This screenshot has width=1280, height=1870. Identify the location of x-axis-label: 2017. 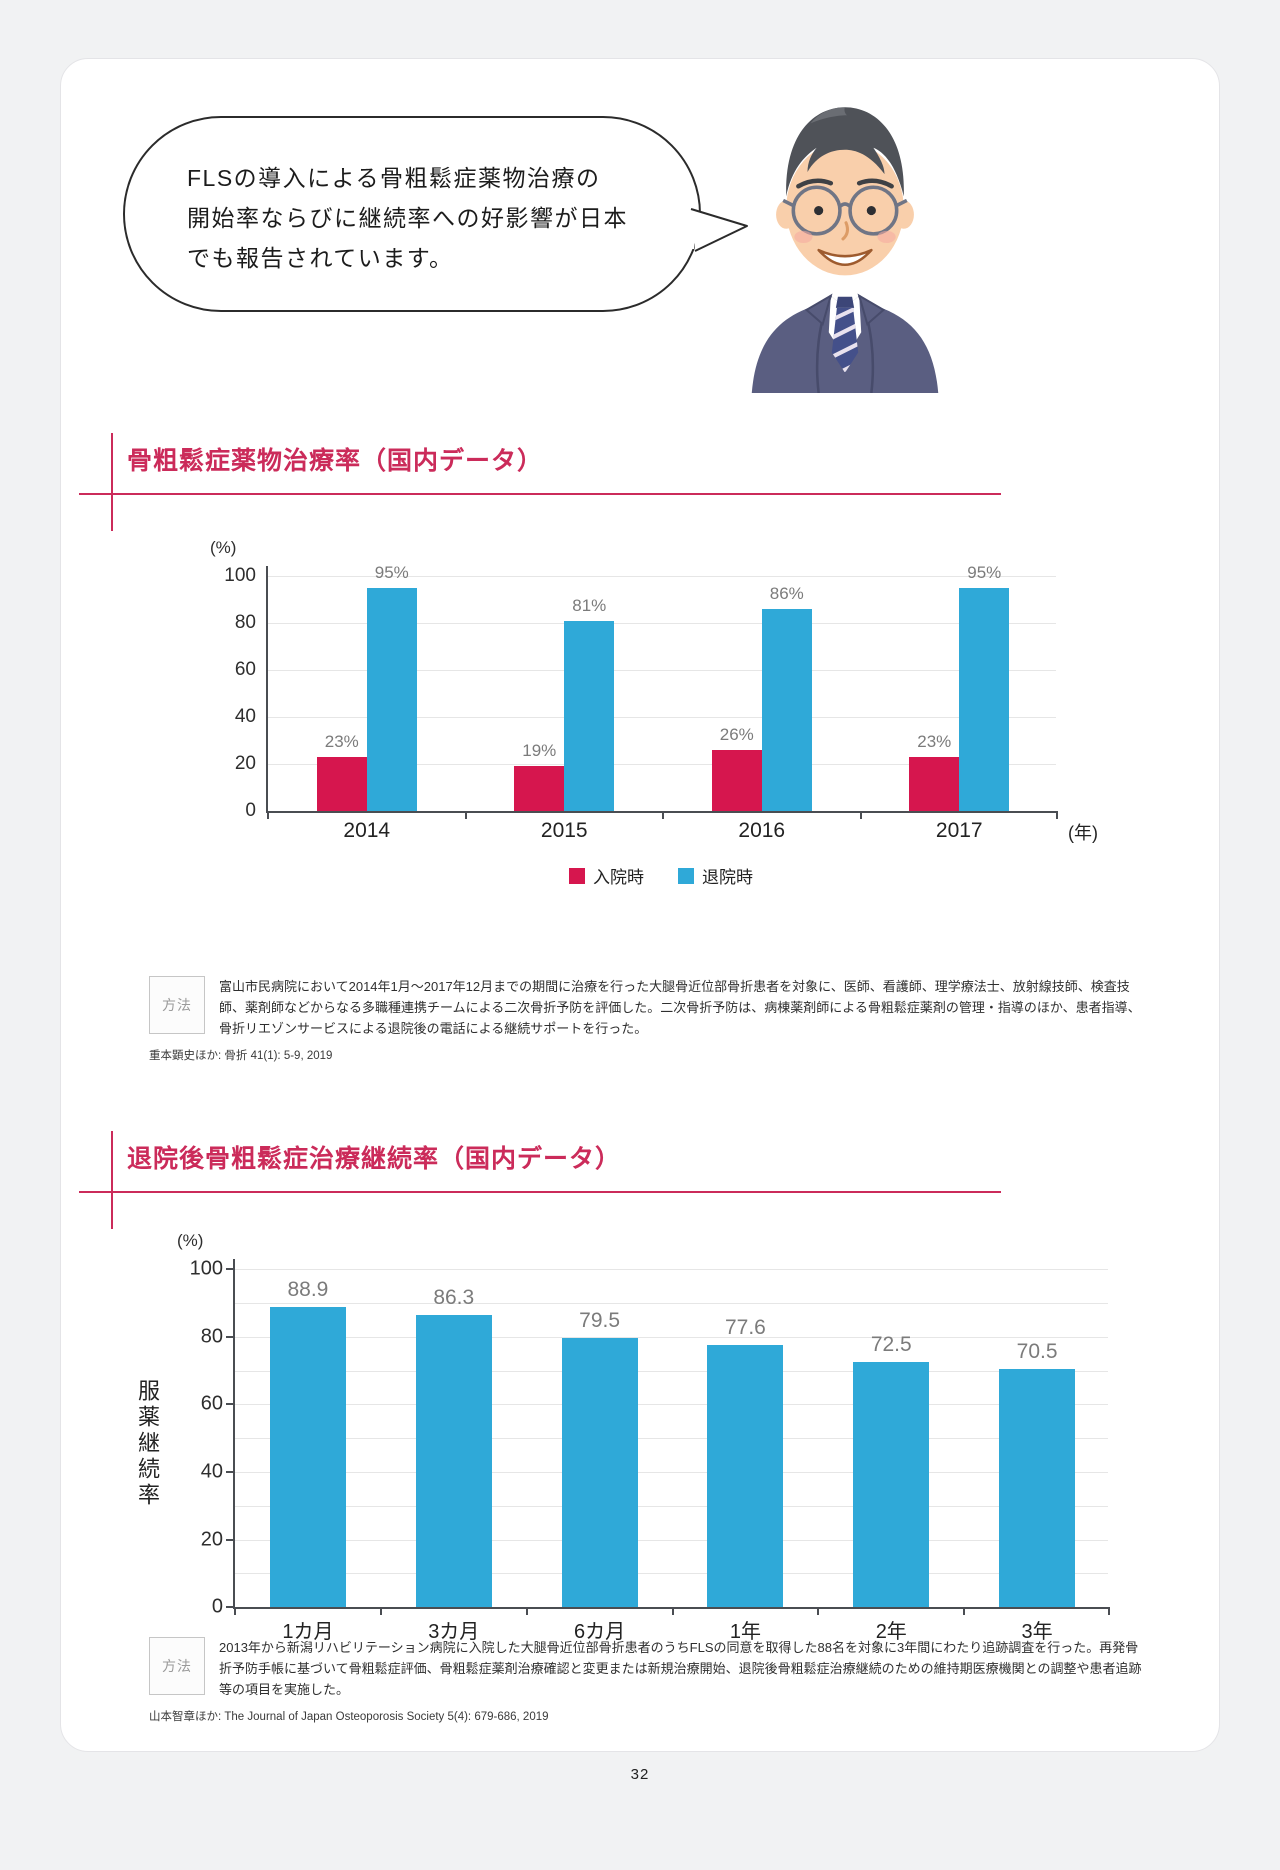
(959, 830).